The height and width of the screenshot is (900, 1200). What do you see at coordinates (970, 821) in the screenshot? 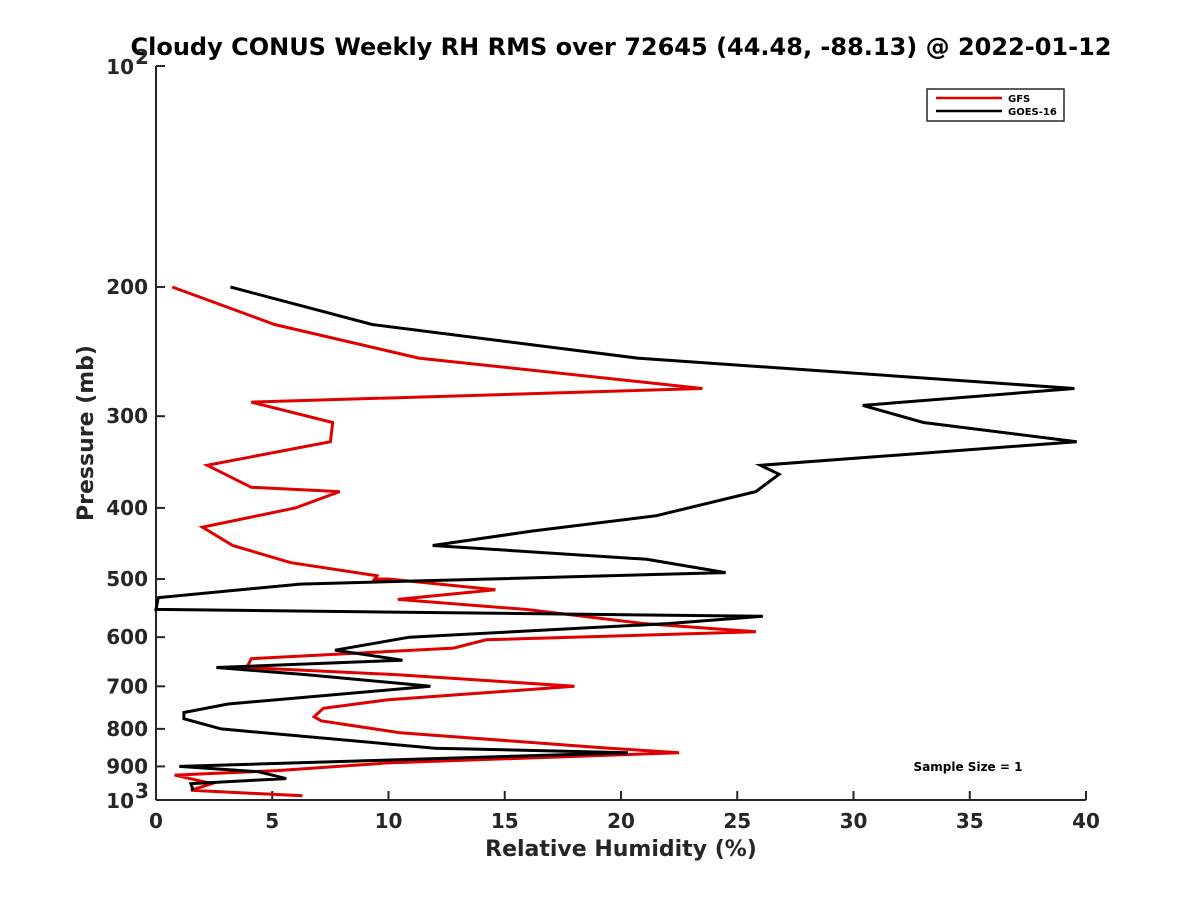
I see `x-tick-label: 35` at bounding box center [970, 821].